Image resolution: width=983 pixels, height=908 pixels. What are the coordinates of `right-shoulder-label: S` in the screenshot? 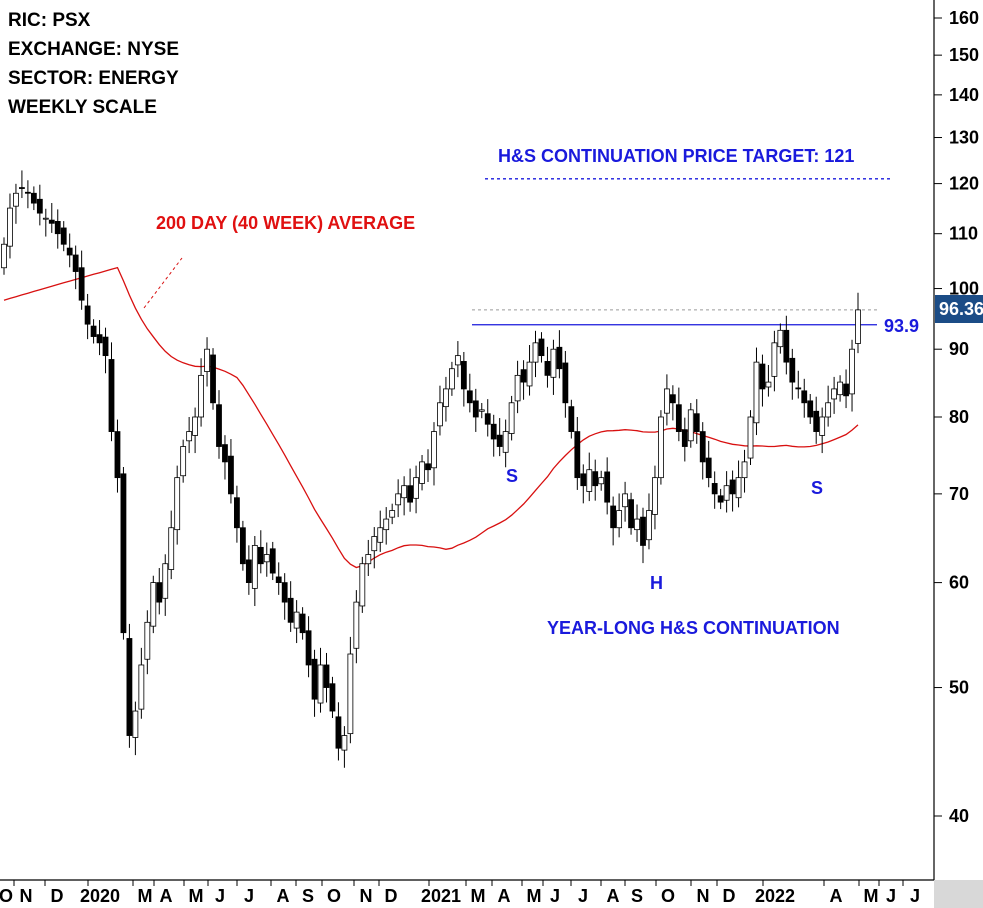 It's located at (817, 488).